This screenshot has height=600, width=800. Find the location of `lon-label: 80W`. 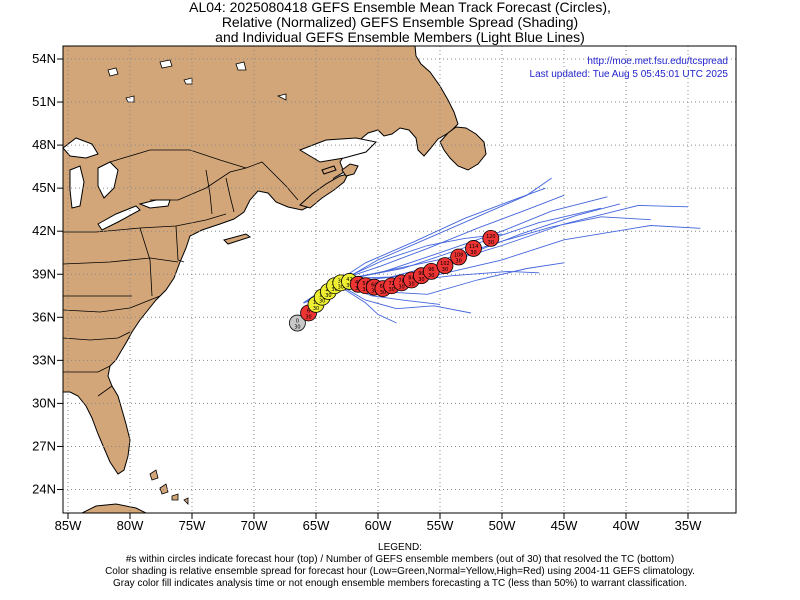

lon-label: 80W is located at coordinates (130, 525).